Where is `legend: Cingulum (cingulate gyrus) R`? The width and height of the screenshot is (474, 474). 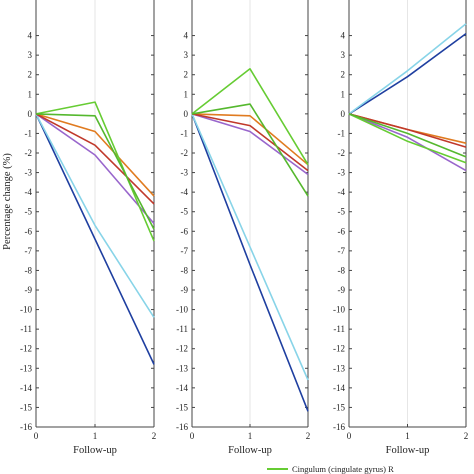
legend: Cingulum (cingulate gyrus) R is located at coordinates (330, 469).